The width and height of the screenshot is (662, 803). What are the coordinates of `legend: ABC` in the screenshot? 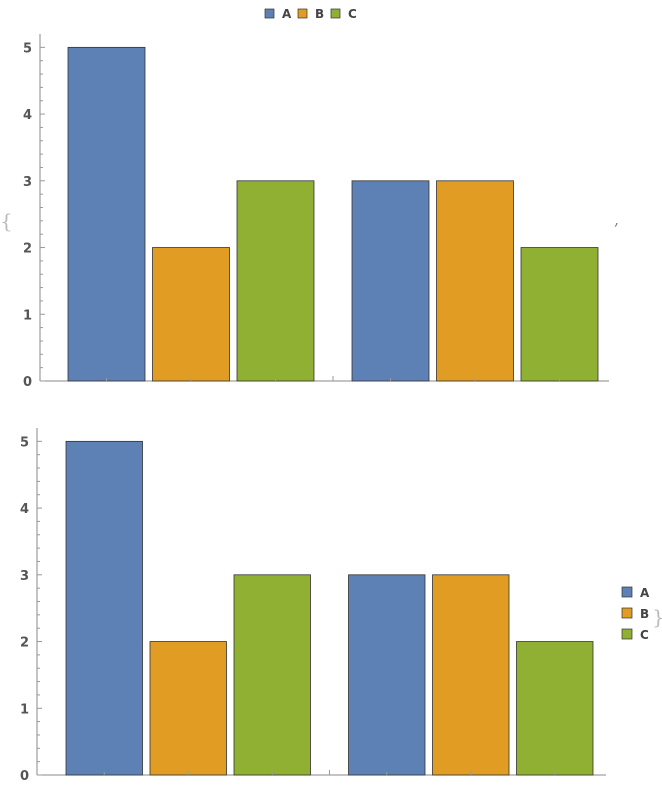 It's located at (635, 614).